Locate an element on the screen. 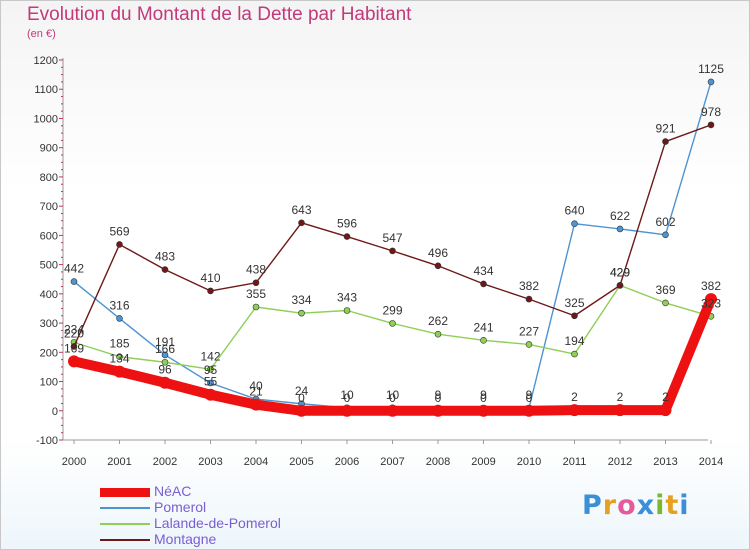 The height and width of the screenshot is (550, 750). data-label: 596 is located at coordinates (347, 224).